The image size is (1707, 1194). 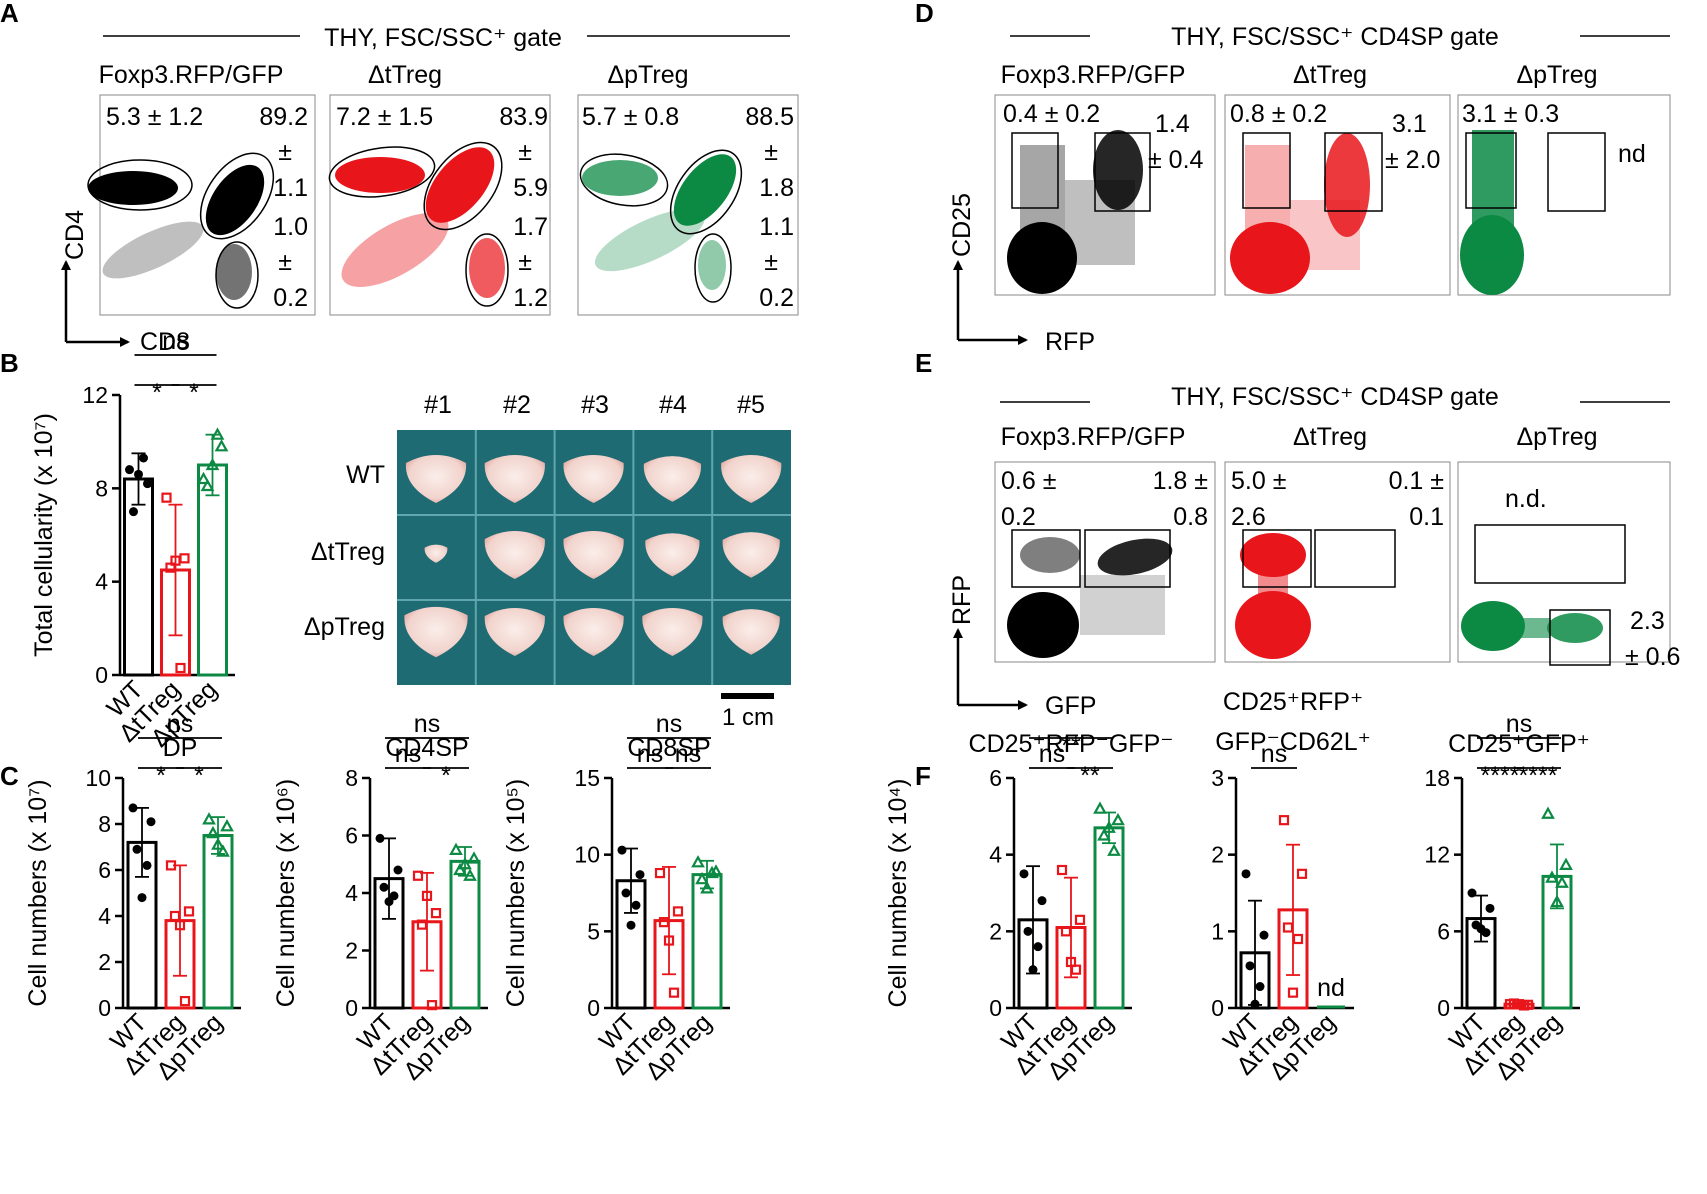 I want to click on stat-cd8-3: 1.2, so click(x=530, y=298).